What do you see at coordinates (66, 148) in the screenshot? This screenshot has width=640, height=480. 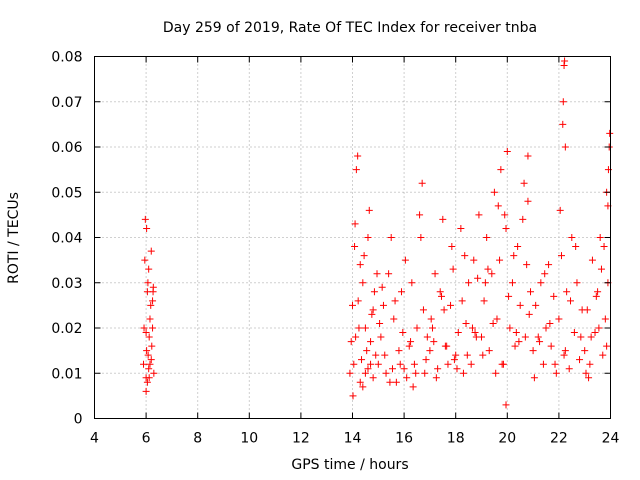 I see `y-tick-label: 0.06` at bounding box center [66, 148].